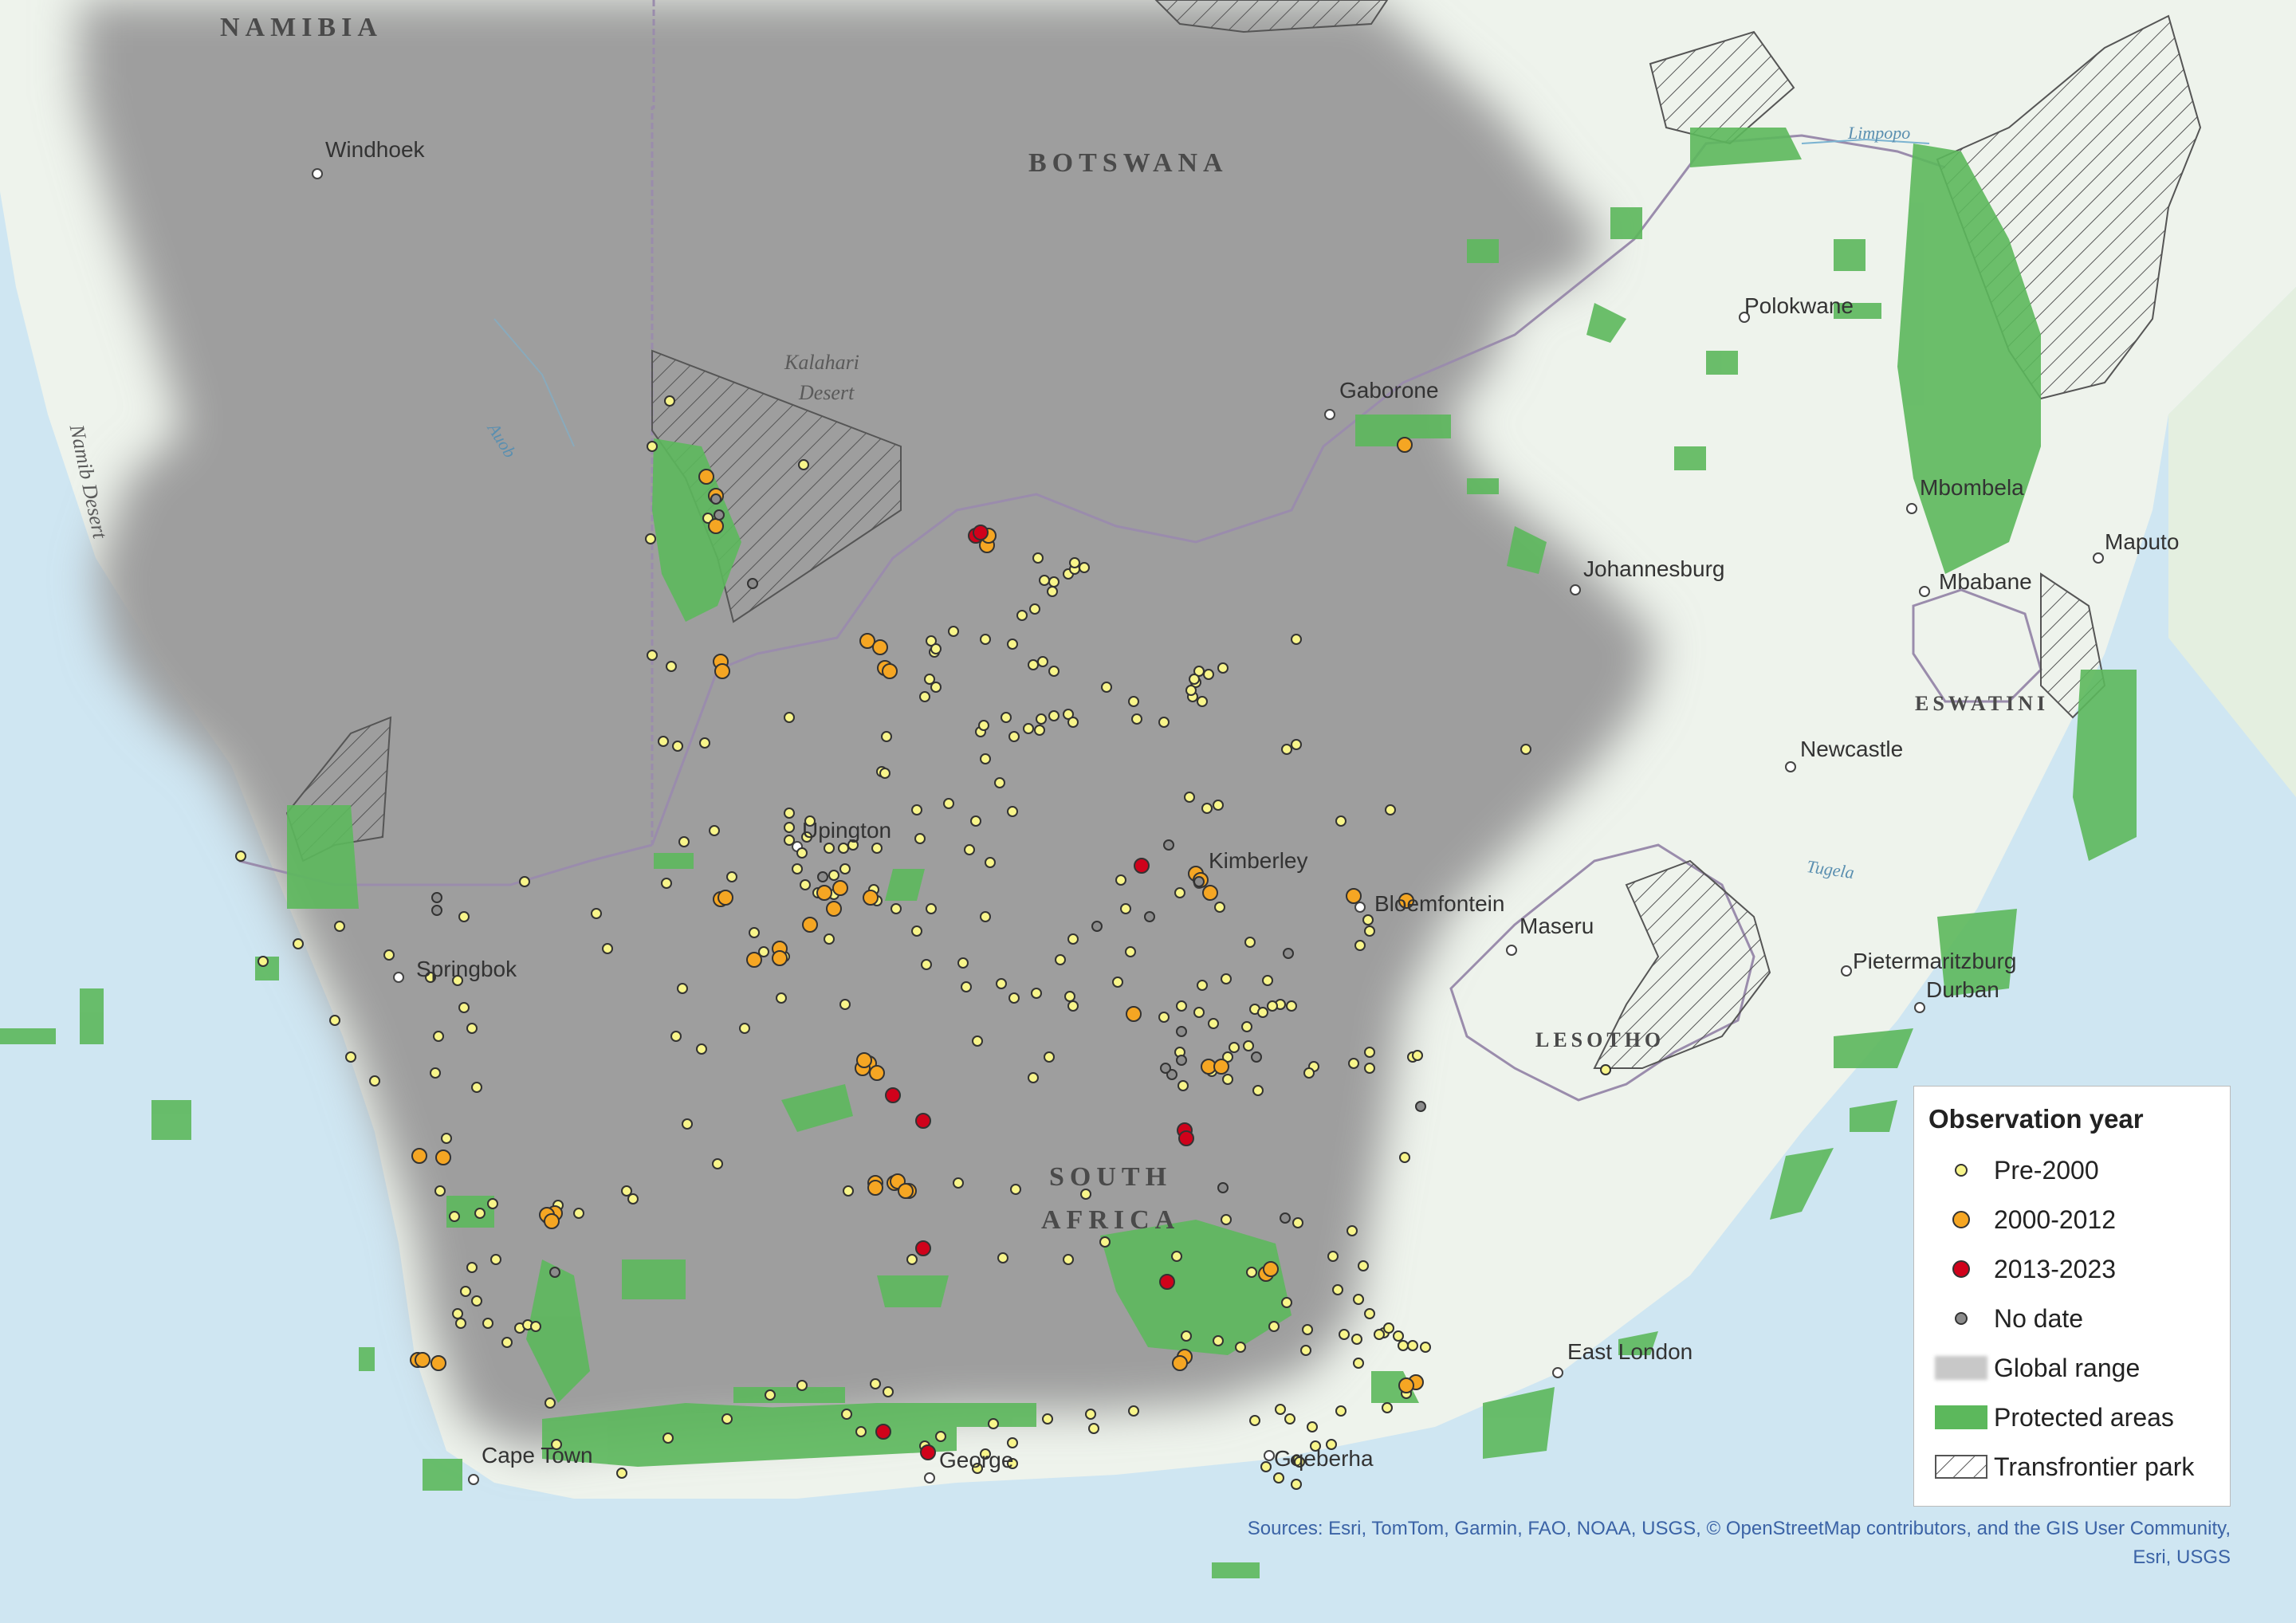 This screenshot has width=2296, height=1623. Describe the element at coordinates (1439, 903) in the screenshot. I see `city-label-bloemfontein: Bloemfontein` at that location.